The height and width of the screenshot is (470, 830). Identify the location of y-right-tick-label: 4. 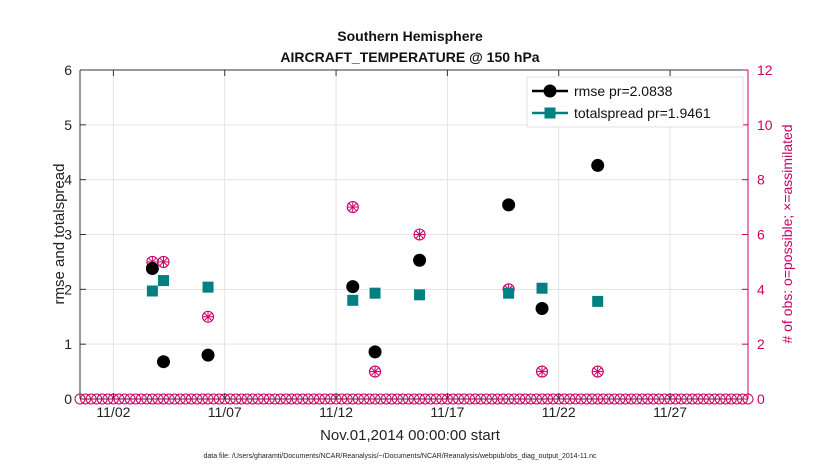
(761, 289).